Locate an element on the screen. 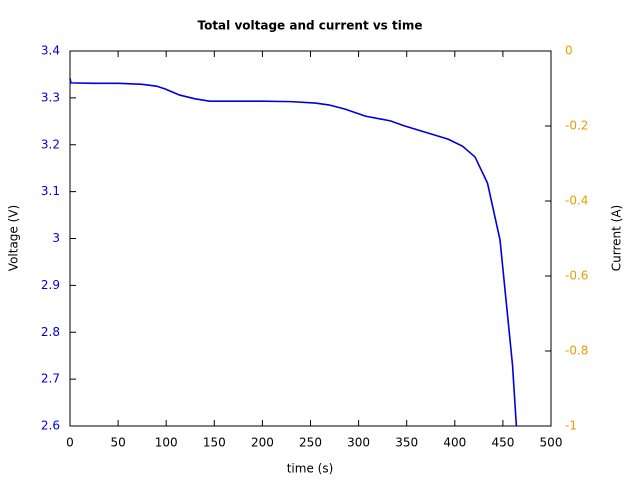 The image size is (640, 480). y2-tick-label: -0.2 is located at coordinates (576, 126).